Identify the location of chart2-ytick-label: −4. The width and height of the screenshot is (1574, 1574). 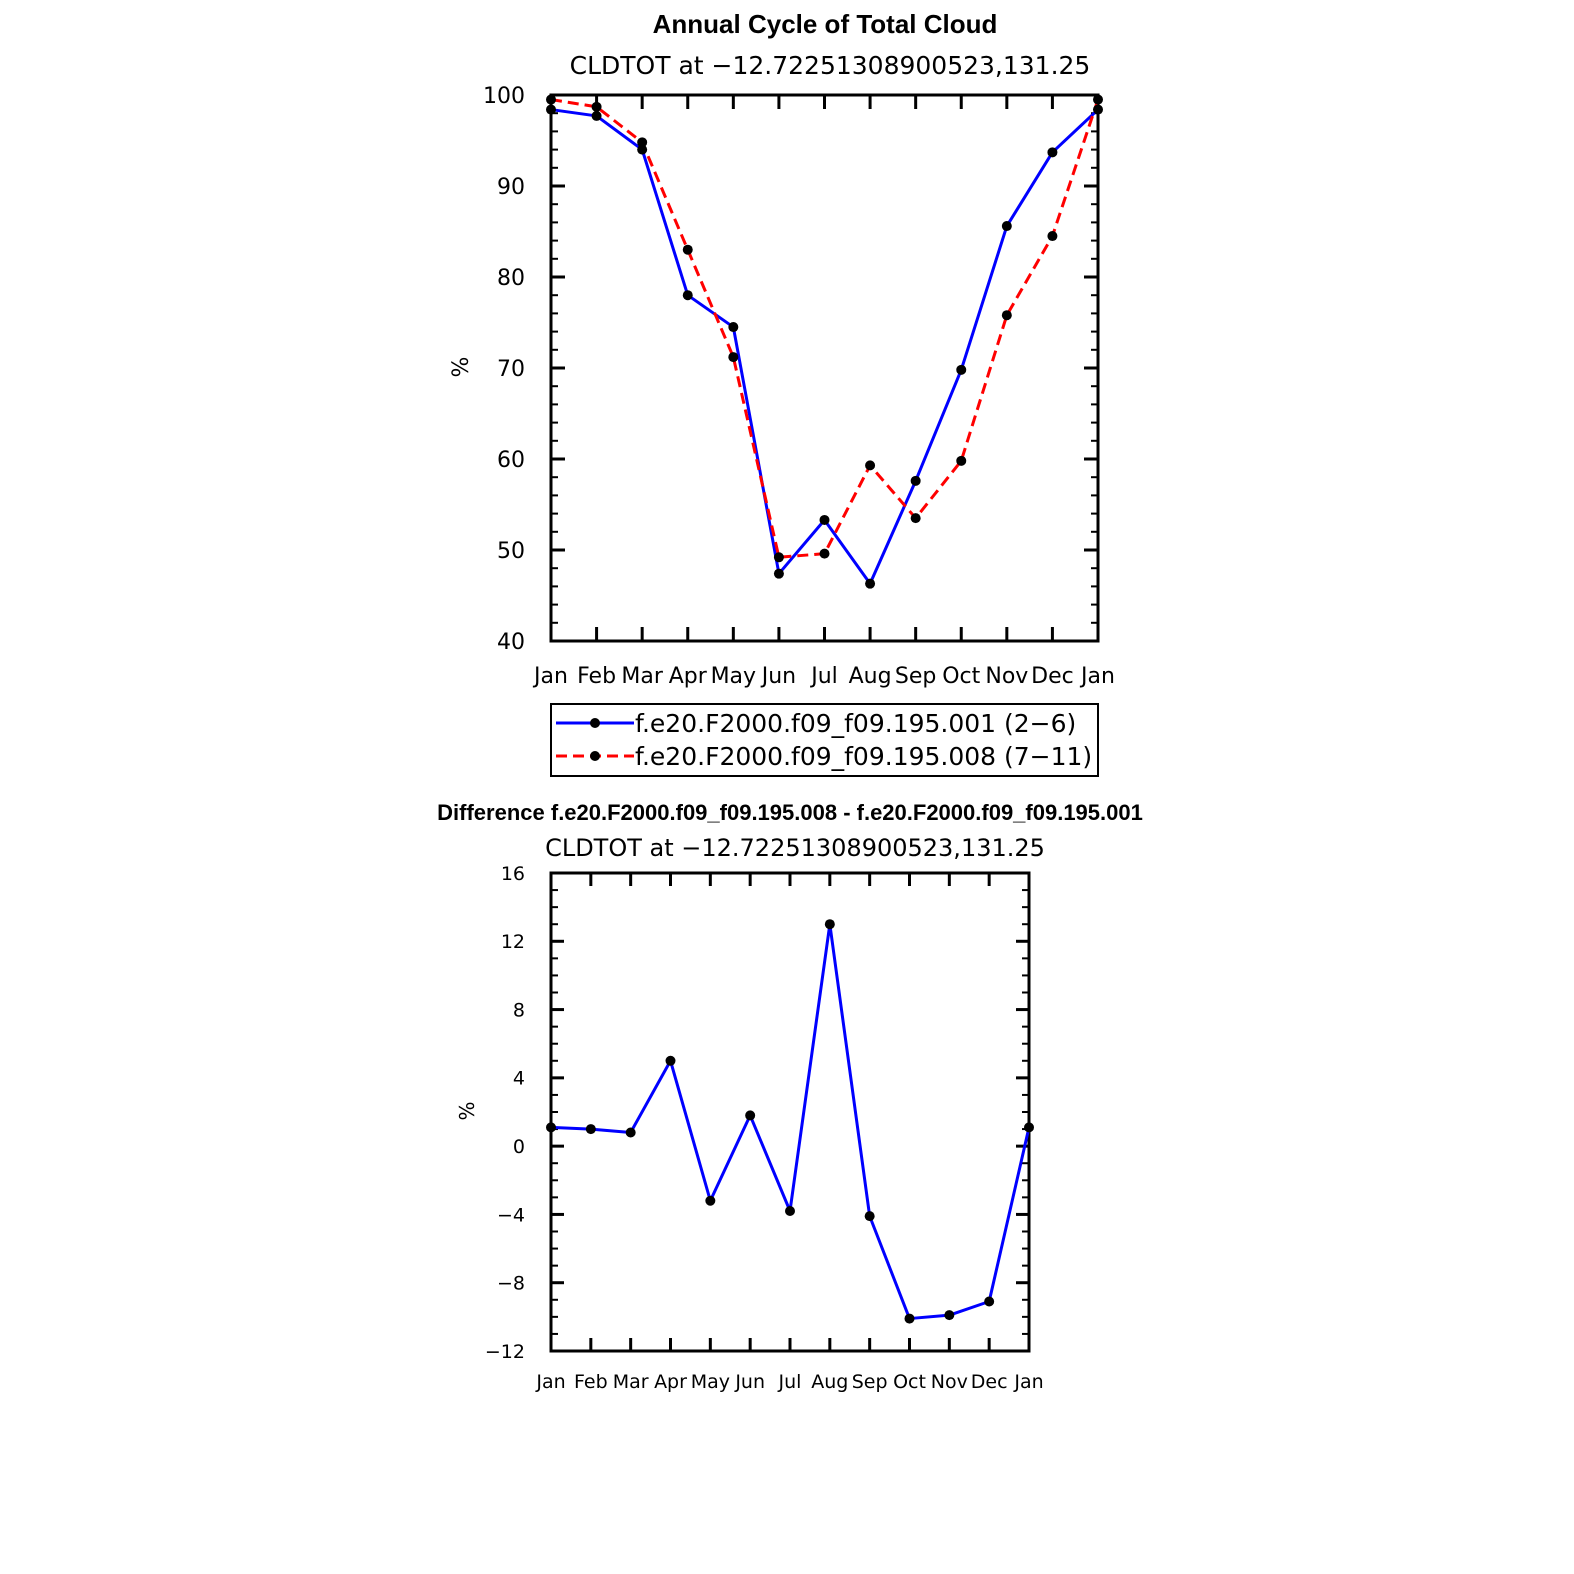
(511, 1215).